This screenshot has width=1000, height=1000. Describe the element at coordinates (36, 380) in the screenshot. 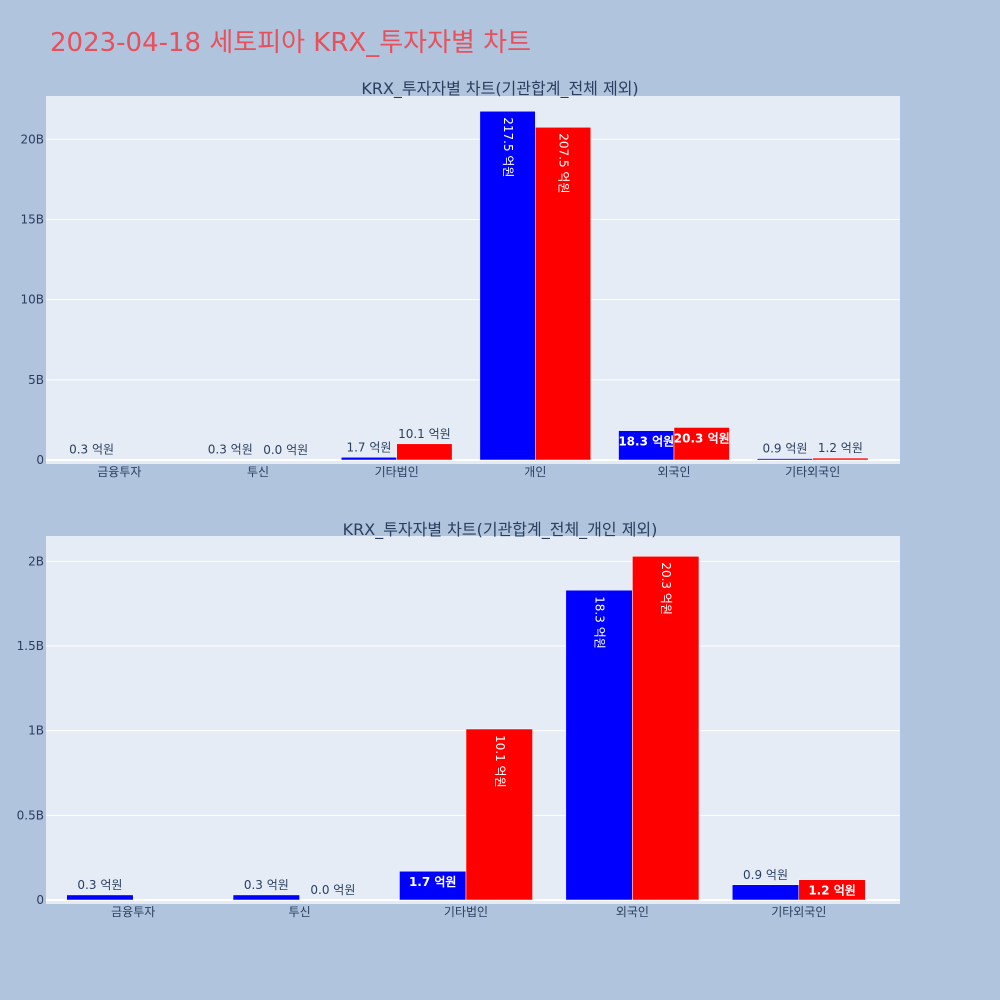

I see `y-tick-label: 5B` at that location.